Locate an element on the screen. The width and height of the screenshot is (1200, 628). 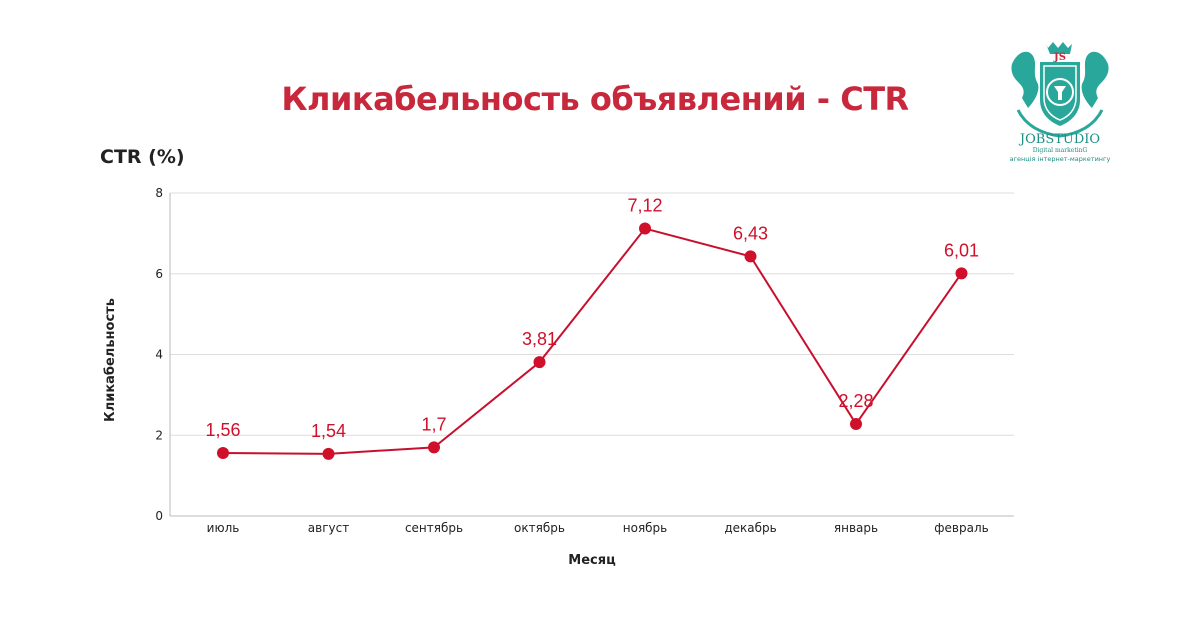
x-tick-label: август is located at coordinates (328, 528).